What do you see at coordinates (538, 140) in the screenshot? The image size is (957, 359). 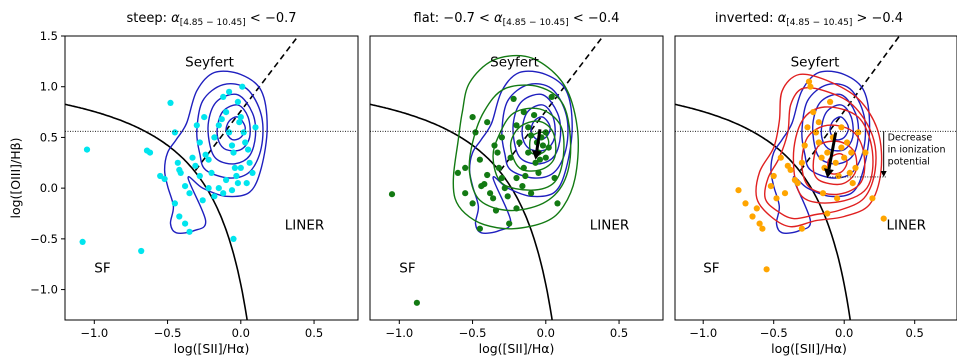 I see `shift-arrow` at bounding box center [538, 140].